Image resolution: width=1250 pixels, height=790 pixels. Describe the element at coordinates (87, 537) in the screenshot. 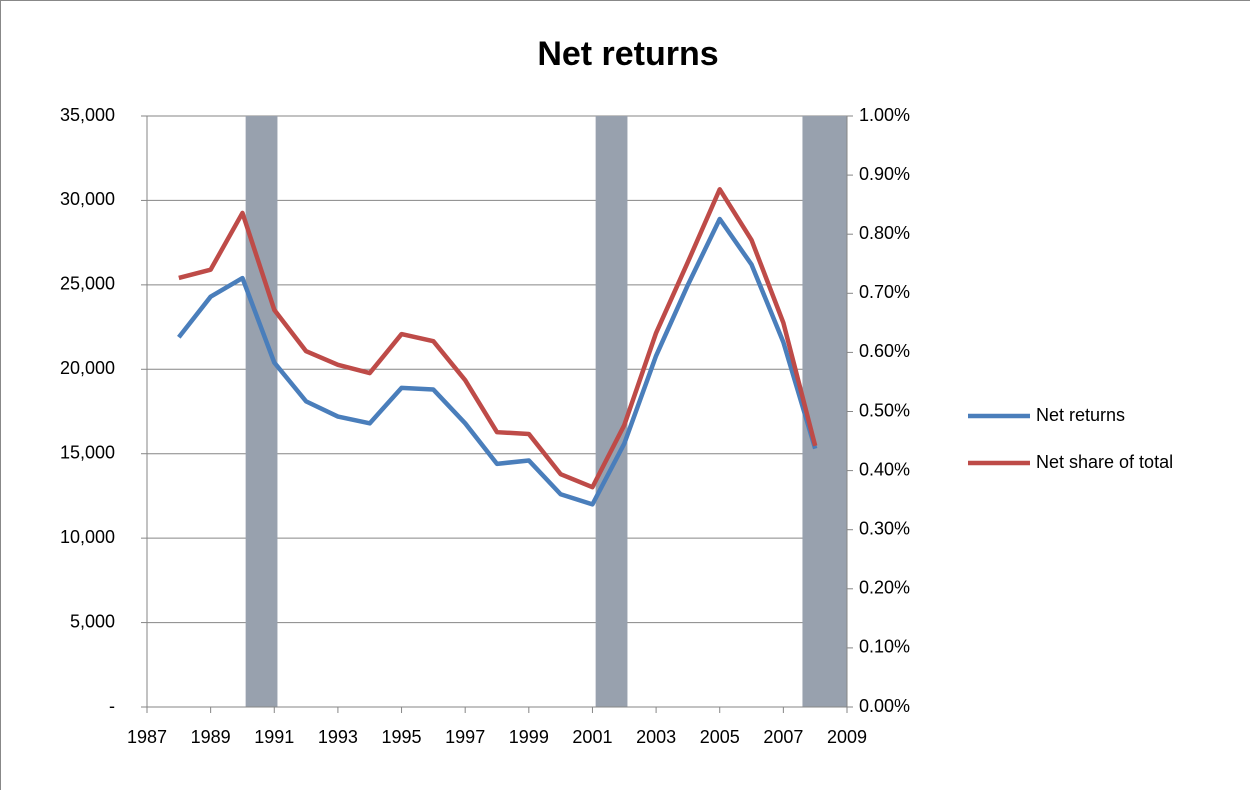

I see `y-tick-label: 10,000` at that location.